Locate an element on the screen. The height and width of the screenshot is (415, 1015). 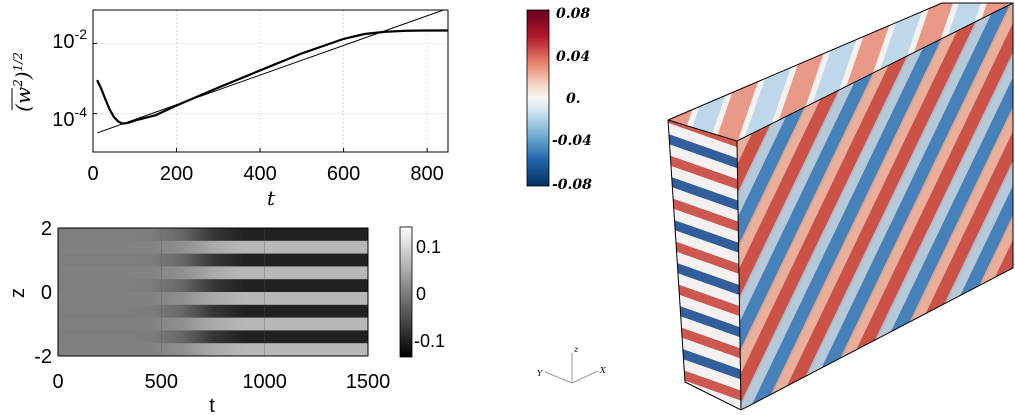
heatmap-colorbar is located at coordinates (406, 292).